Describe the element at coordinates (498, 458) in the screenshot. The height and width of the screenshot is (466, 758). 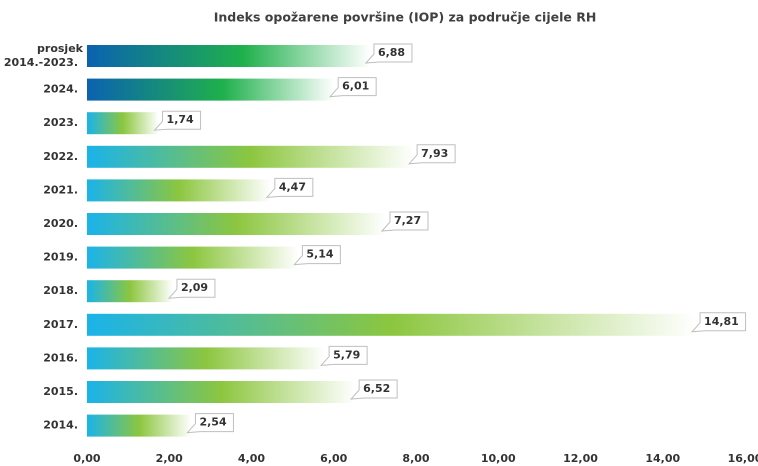
I see `x-tick-label: 10,00` at that location.